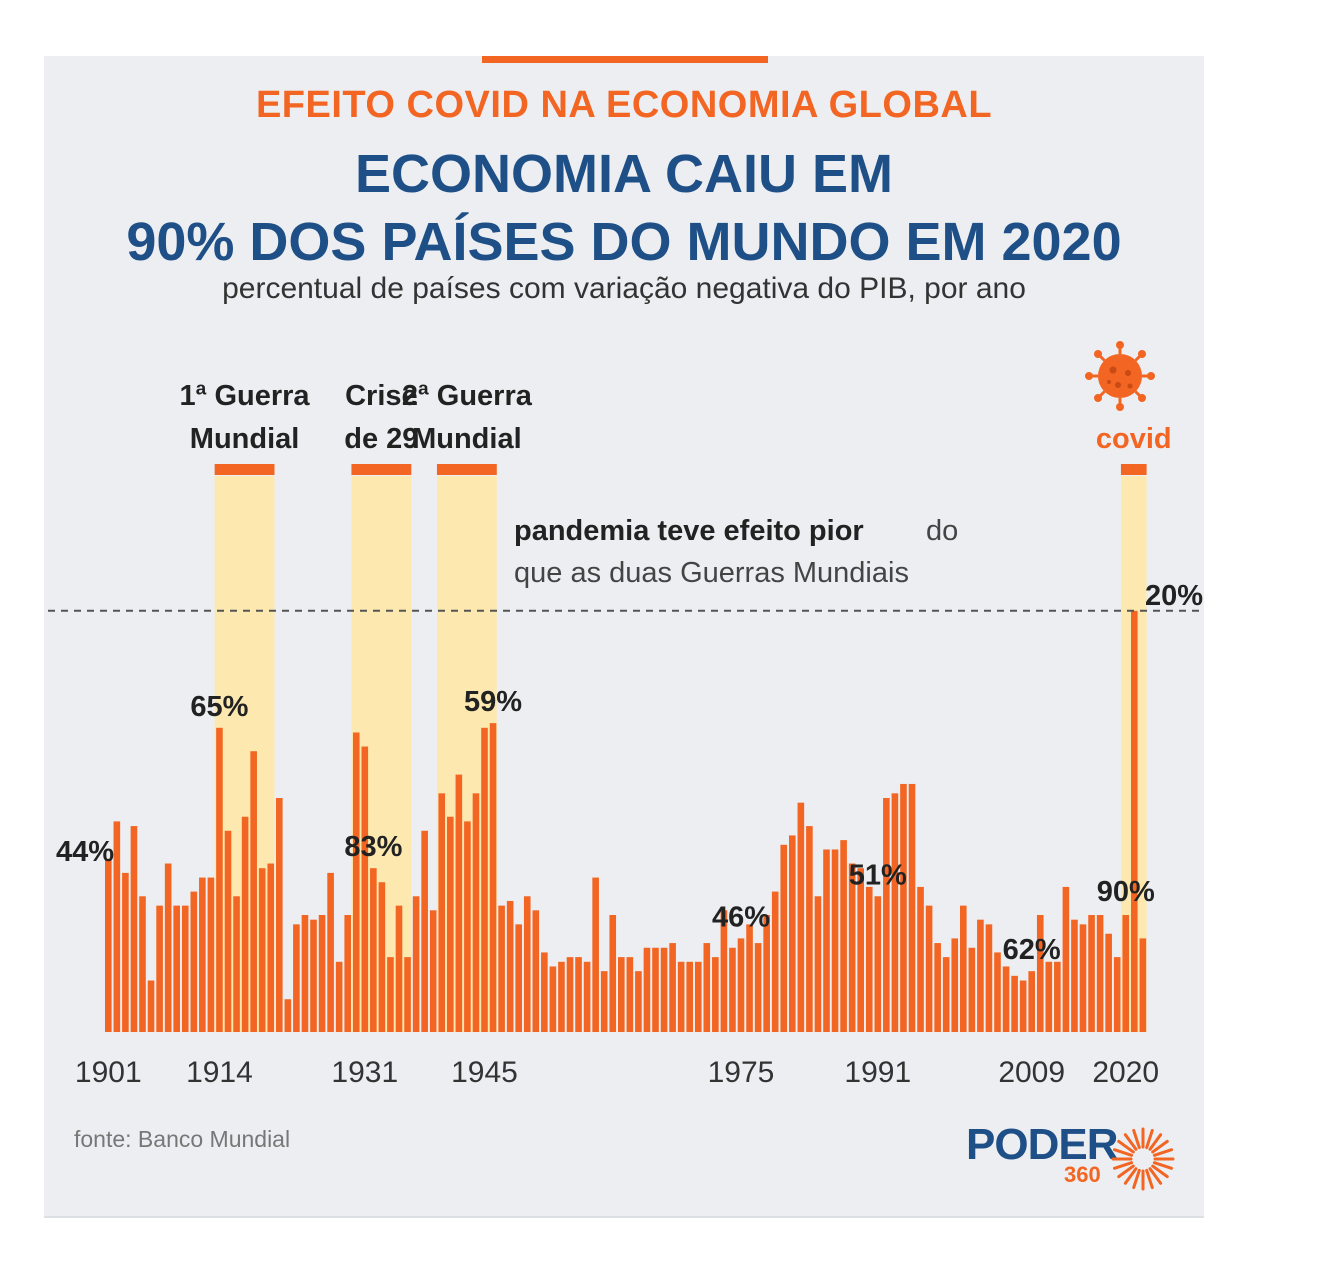 The image size is (1334, 1262). Describe the element at coordinates (707, 987) in the screenshot. I see `bar-1971` at that location.